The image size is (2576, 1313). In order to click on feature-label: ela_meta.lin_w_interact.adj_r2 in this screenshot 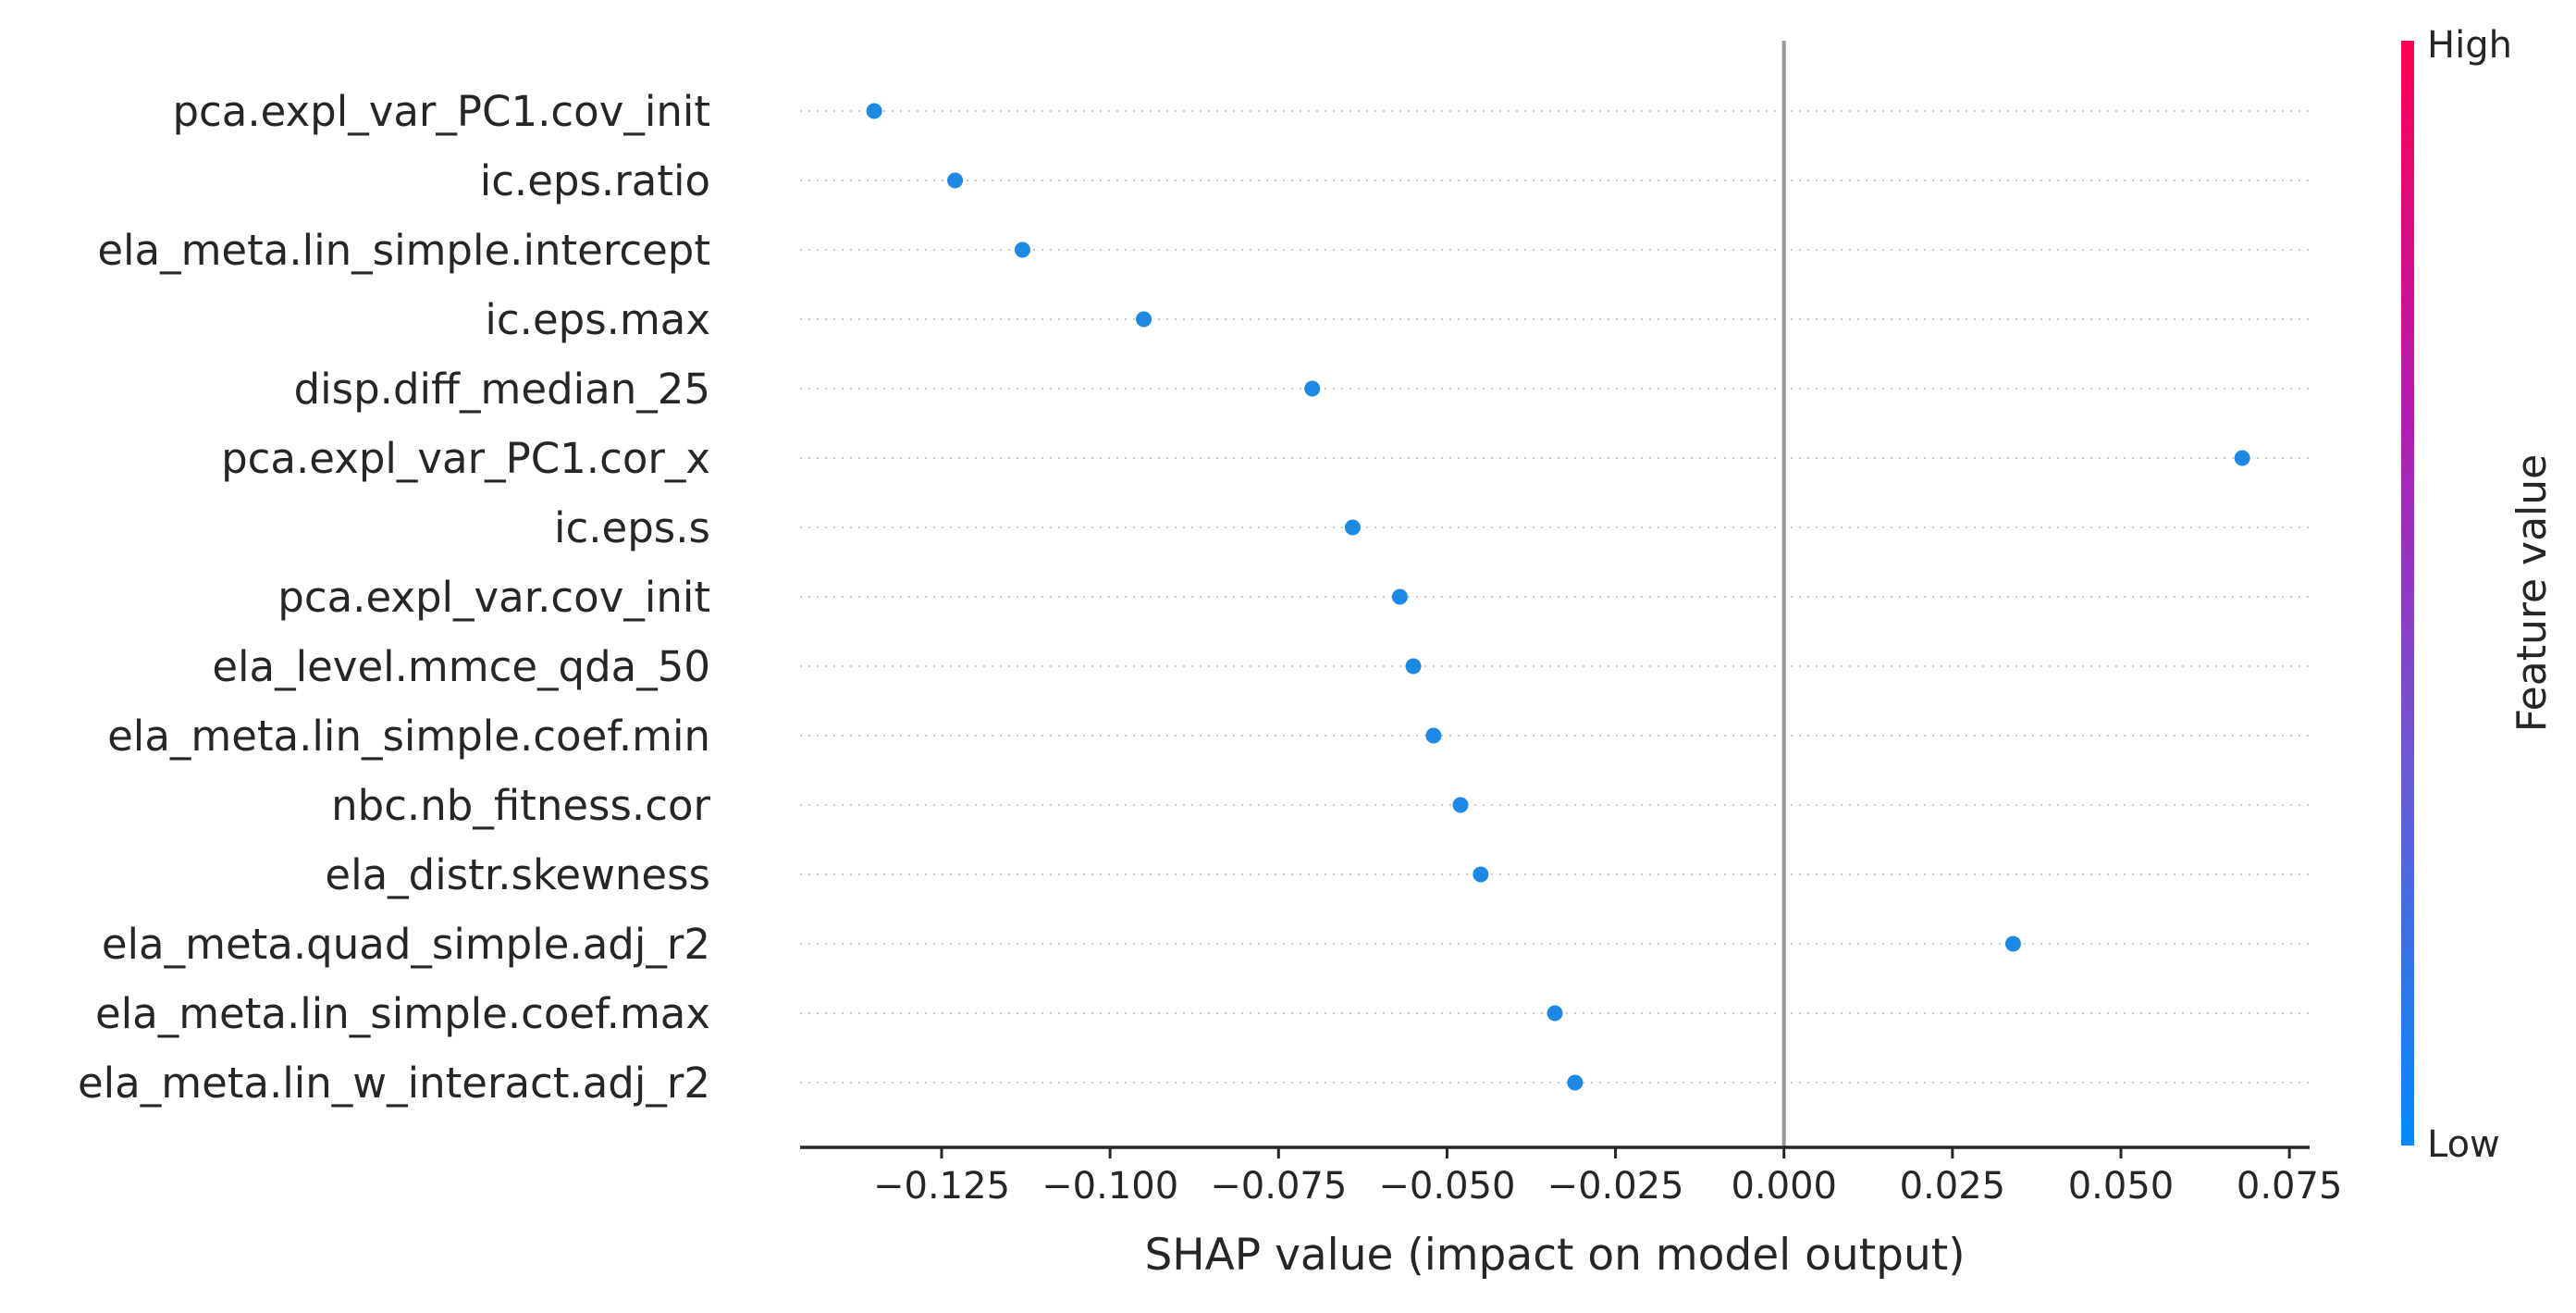, I will do `click(394, 1083)`.